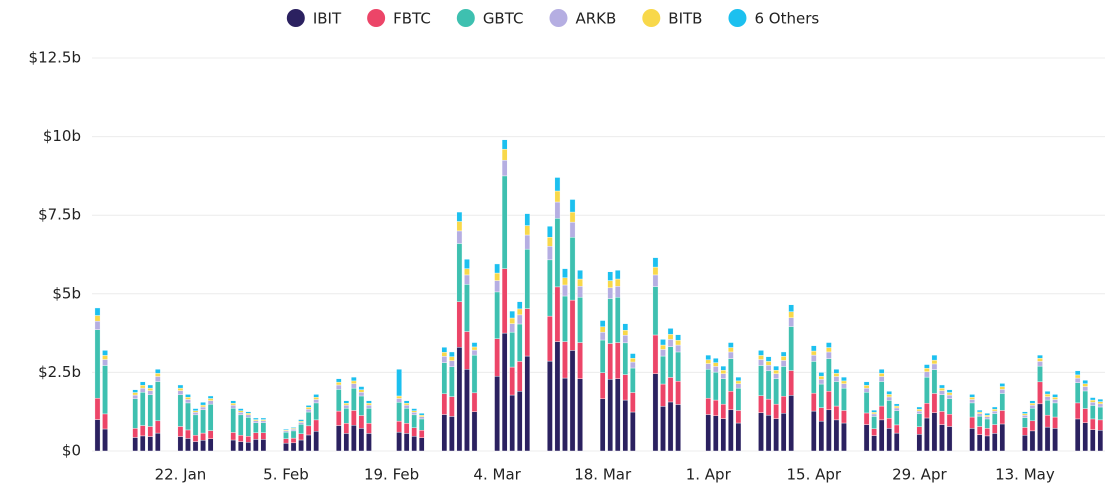 The height and width of the screenshot is (487, 1107). Describe the element at coordinates (503, 19) in the screenshot. I see `legend-label: GBTC` at that location.